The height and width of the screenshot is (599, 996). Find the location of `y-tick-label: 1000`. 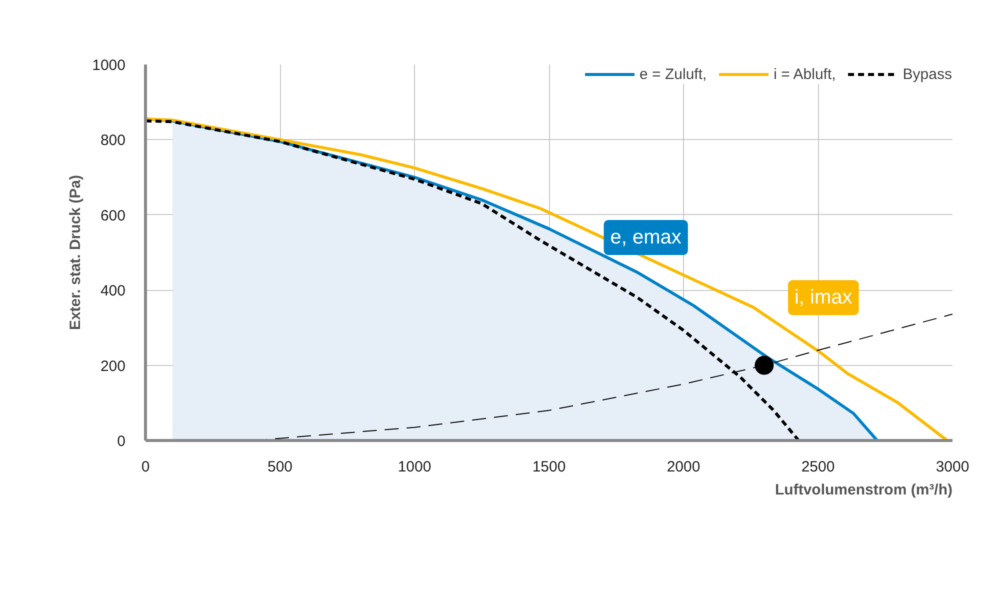

y-tick-label: 1000 is located at coordinates (109, 65).